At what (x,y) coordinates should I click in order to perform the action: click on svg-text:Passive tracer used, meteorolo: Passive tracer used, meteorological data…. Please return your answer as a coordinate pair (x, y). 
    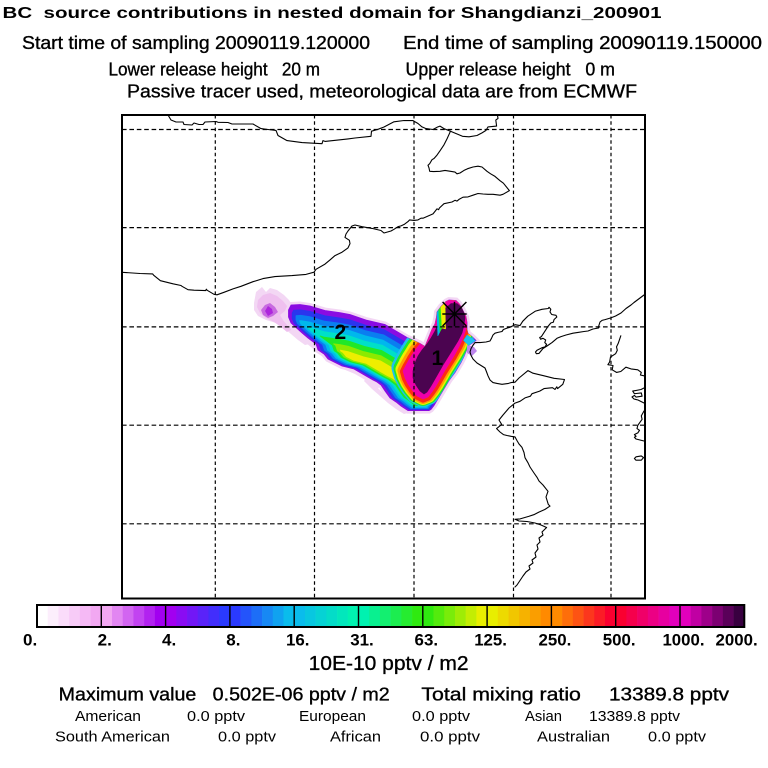
    Looking at the image, I should click on (382, 92).